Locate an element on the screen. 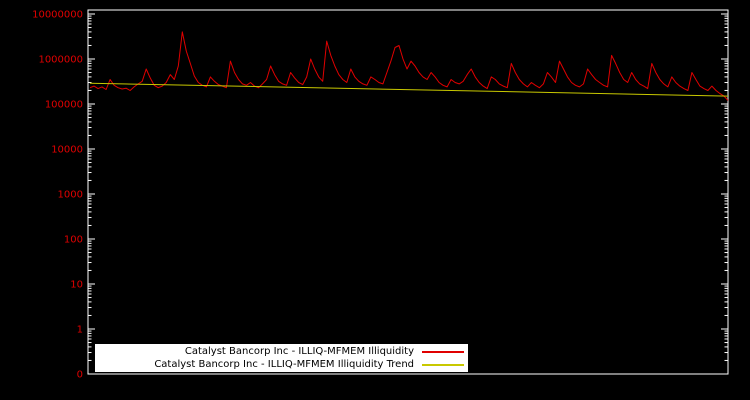 The width and height of the screenshot is (750, 400). y-axis-tick-label: 10 is located at coordinates (76, 285).